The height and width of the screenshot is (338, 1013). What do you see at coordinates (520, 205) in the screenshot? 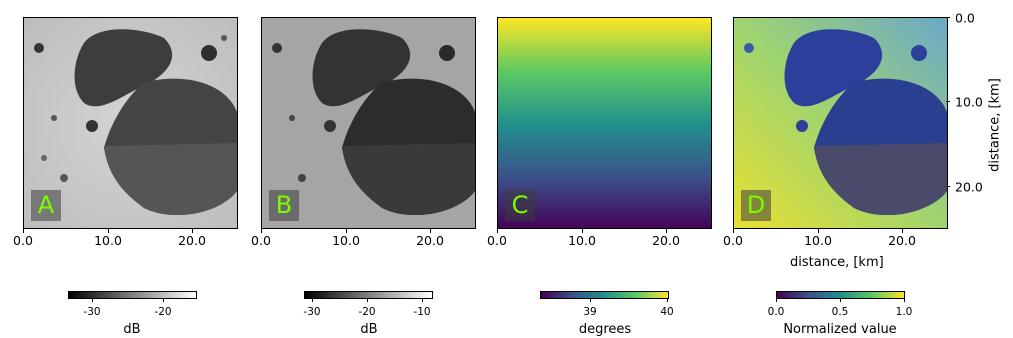
I see `panel-c-label: C` at bounding box center [520, 205].